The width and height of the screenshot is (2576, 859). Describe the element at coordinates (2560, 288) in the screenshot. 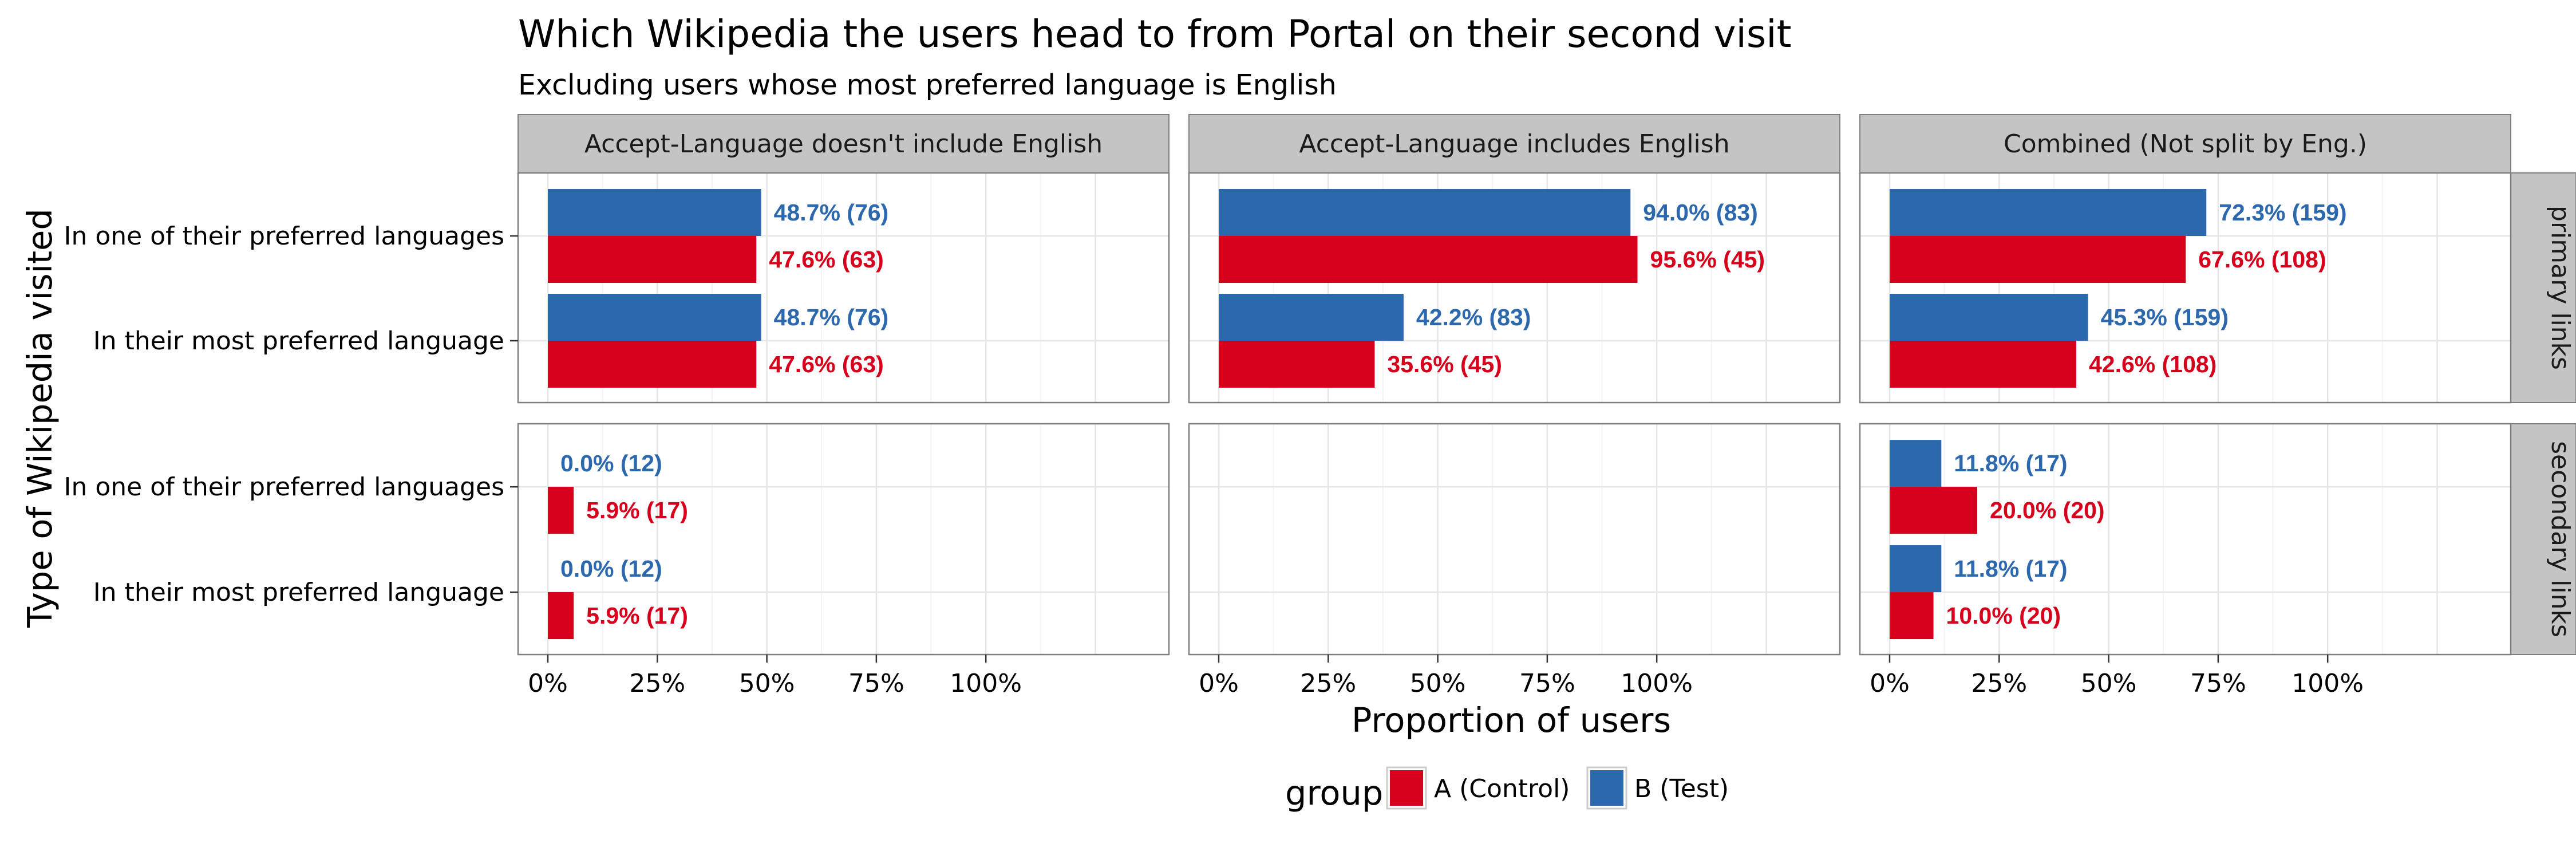

I see `row-strip-label: primary links` at that location.